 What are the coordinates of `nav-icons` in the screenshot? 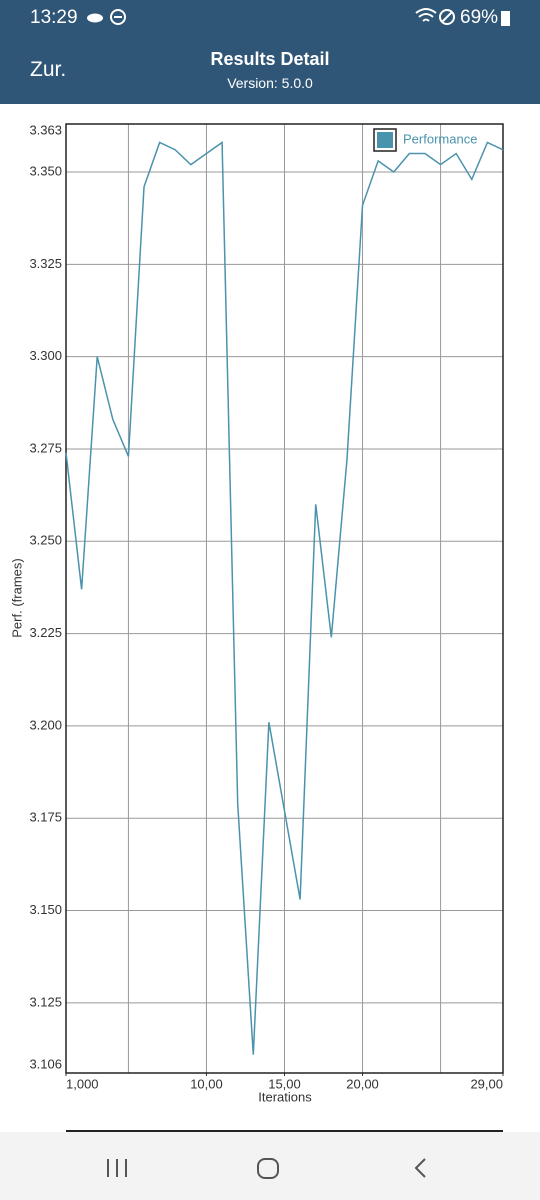 It's located at (266, 1168).